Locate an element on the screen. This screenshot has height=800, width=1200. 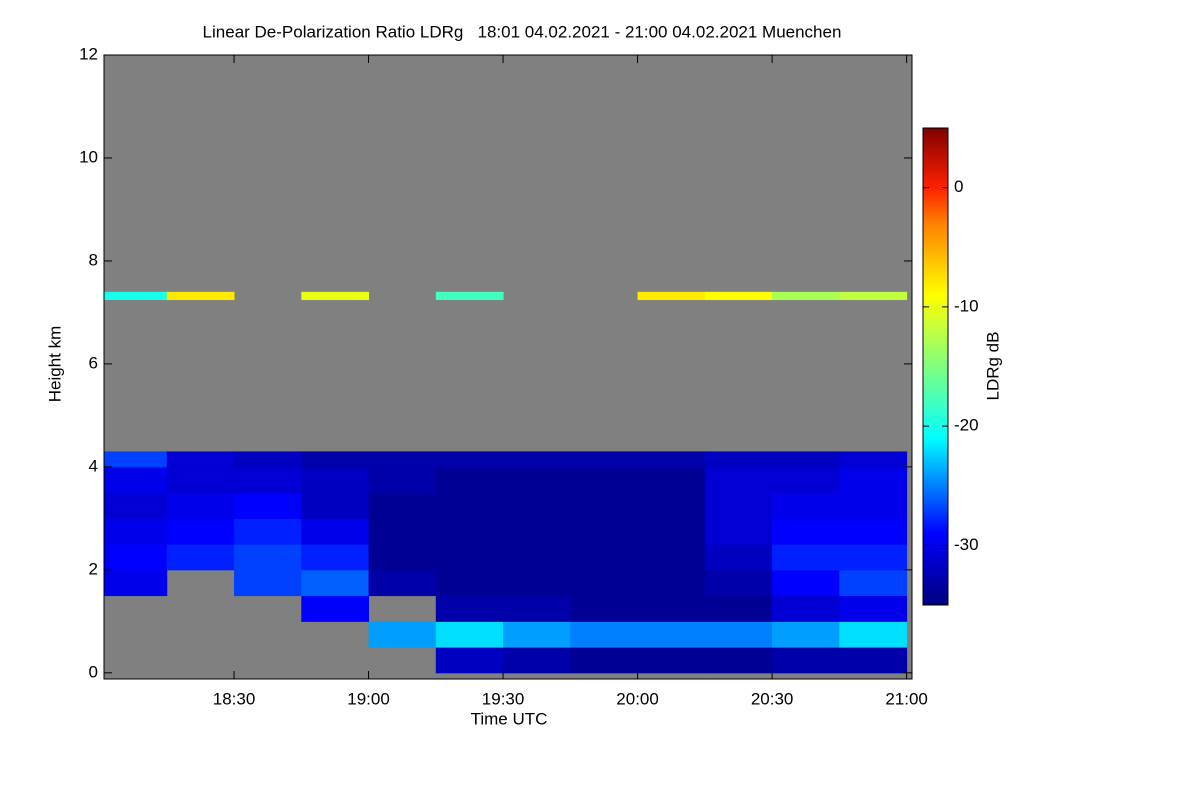
colorbar is located at coordinates (935, 366).